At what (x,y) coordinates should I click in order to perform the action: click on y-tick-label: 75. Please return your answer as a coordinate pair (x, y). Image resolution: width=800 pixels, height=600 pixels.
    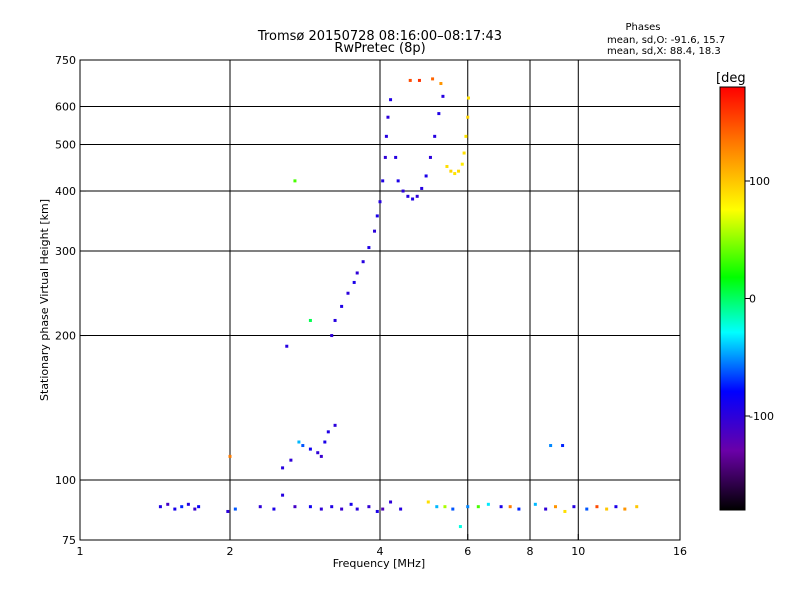
    Looking at the image, I should click on (69, 540).